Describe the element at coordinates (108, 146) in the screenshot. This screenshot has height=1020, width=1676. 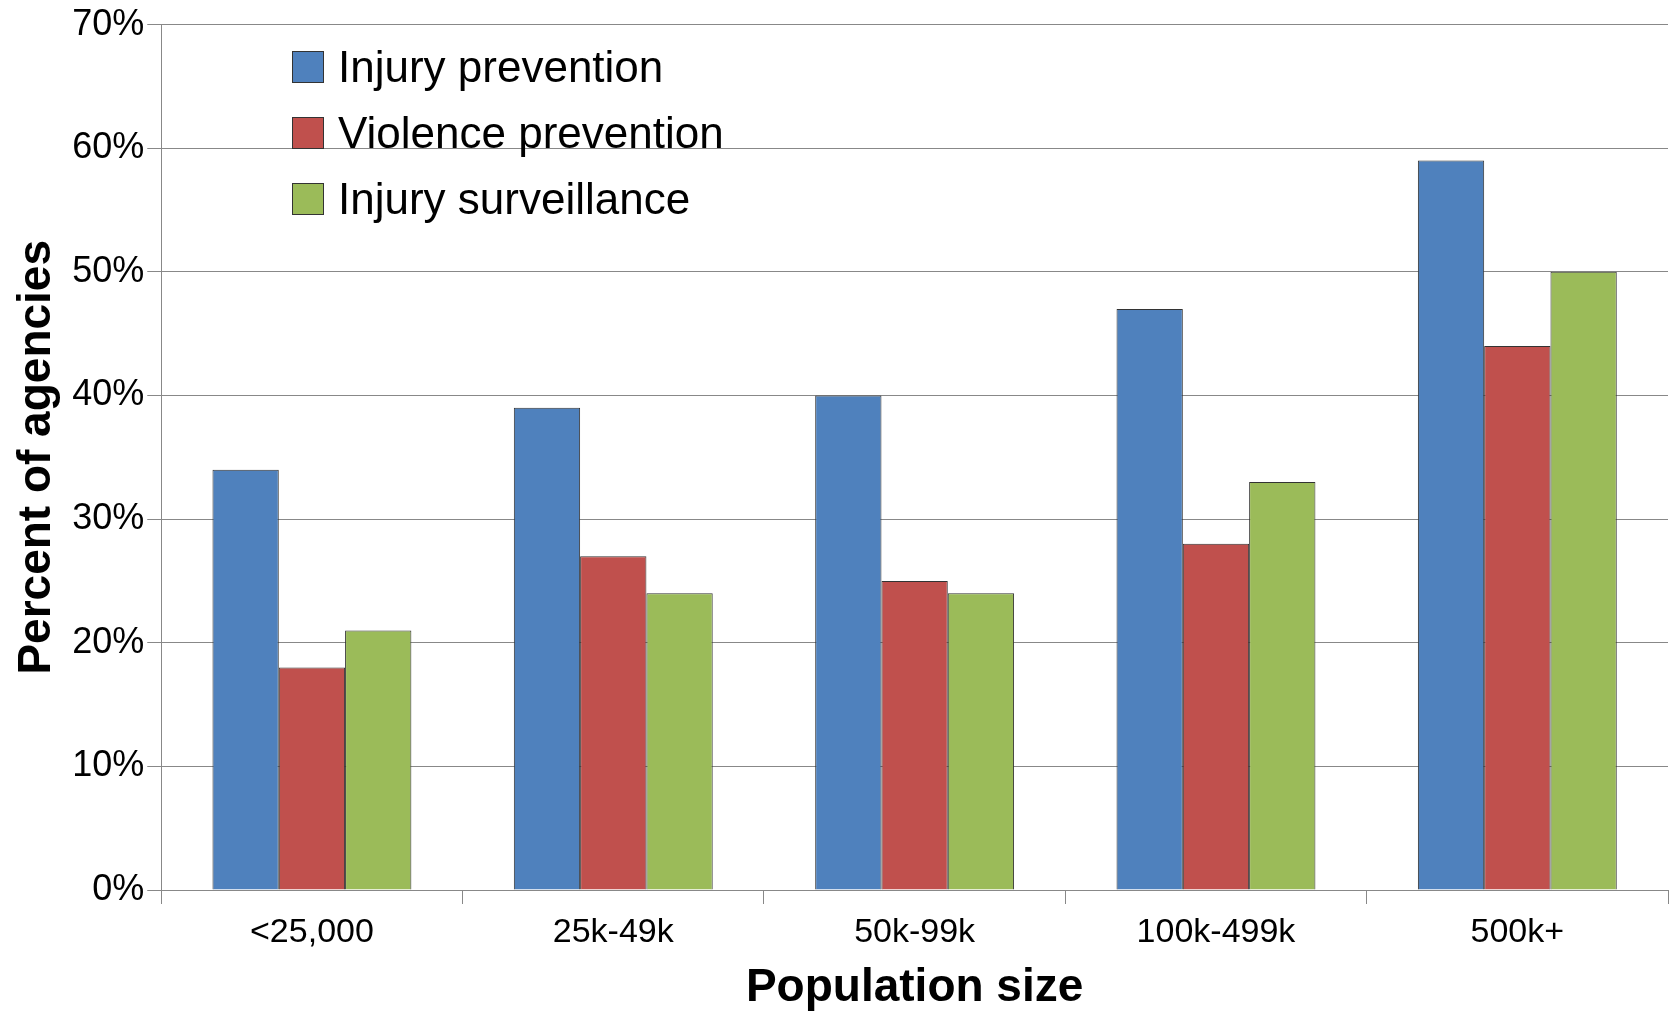
I see `y-tick-label: 60%` at that location.